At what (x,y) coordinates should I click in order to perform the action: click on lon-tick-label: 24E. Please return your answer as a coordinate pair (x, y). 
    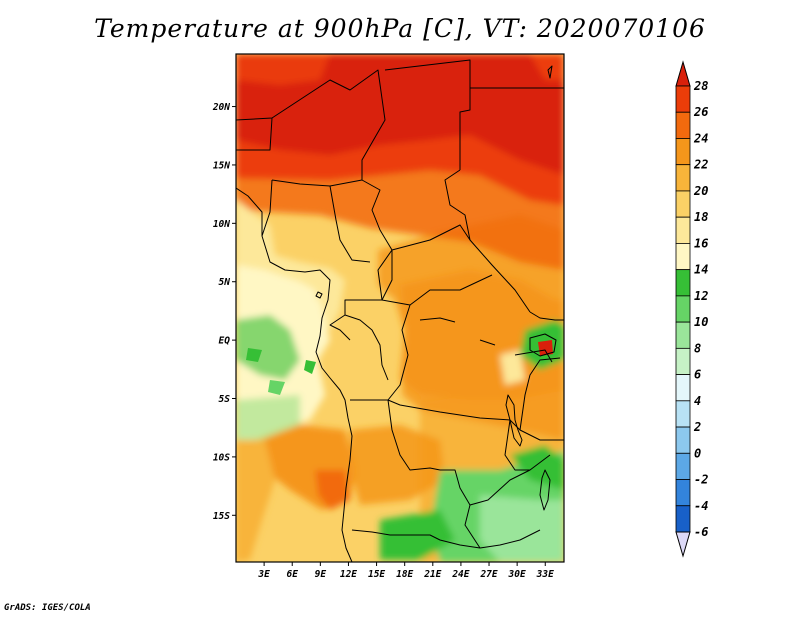
    Looking at the image, I should click on (460, 574).